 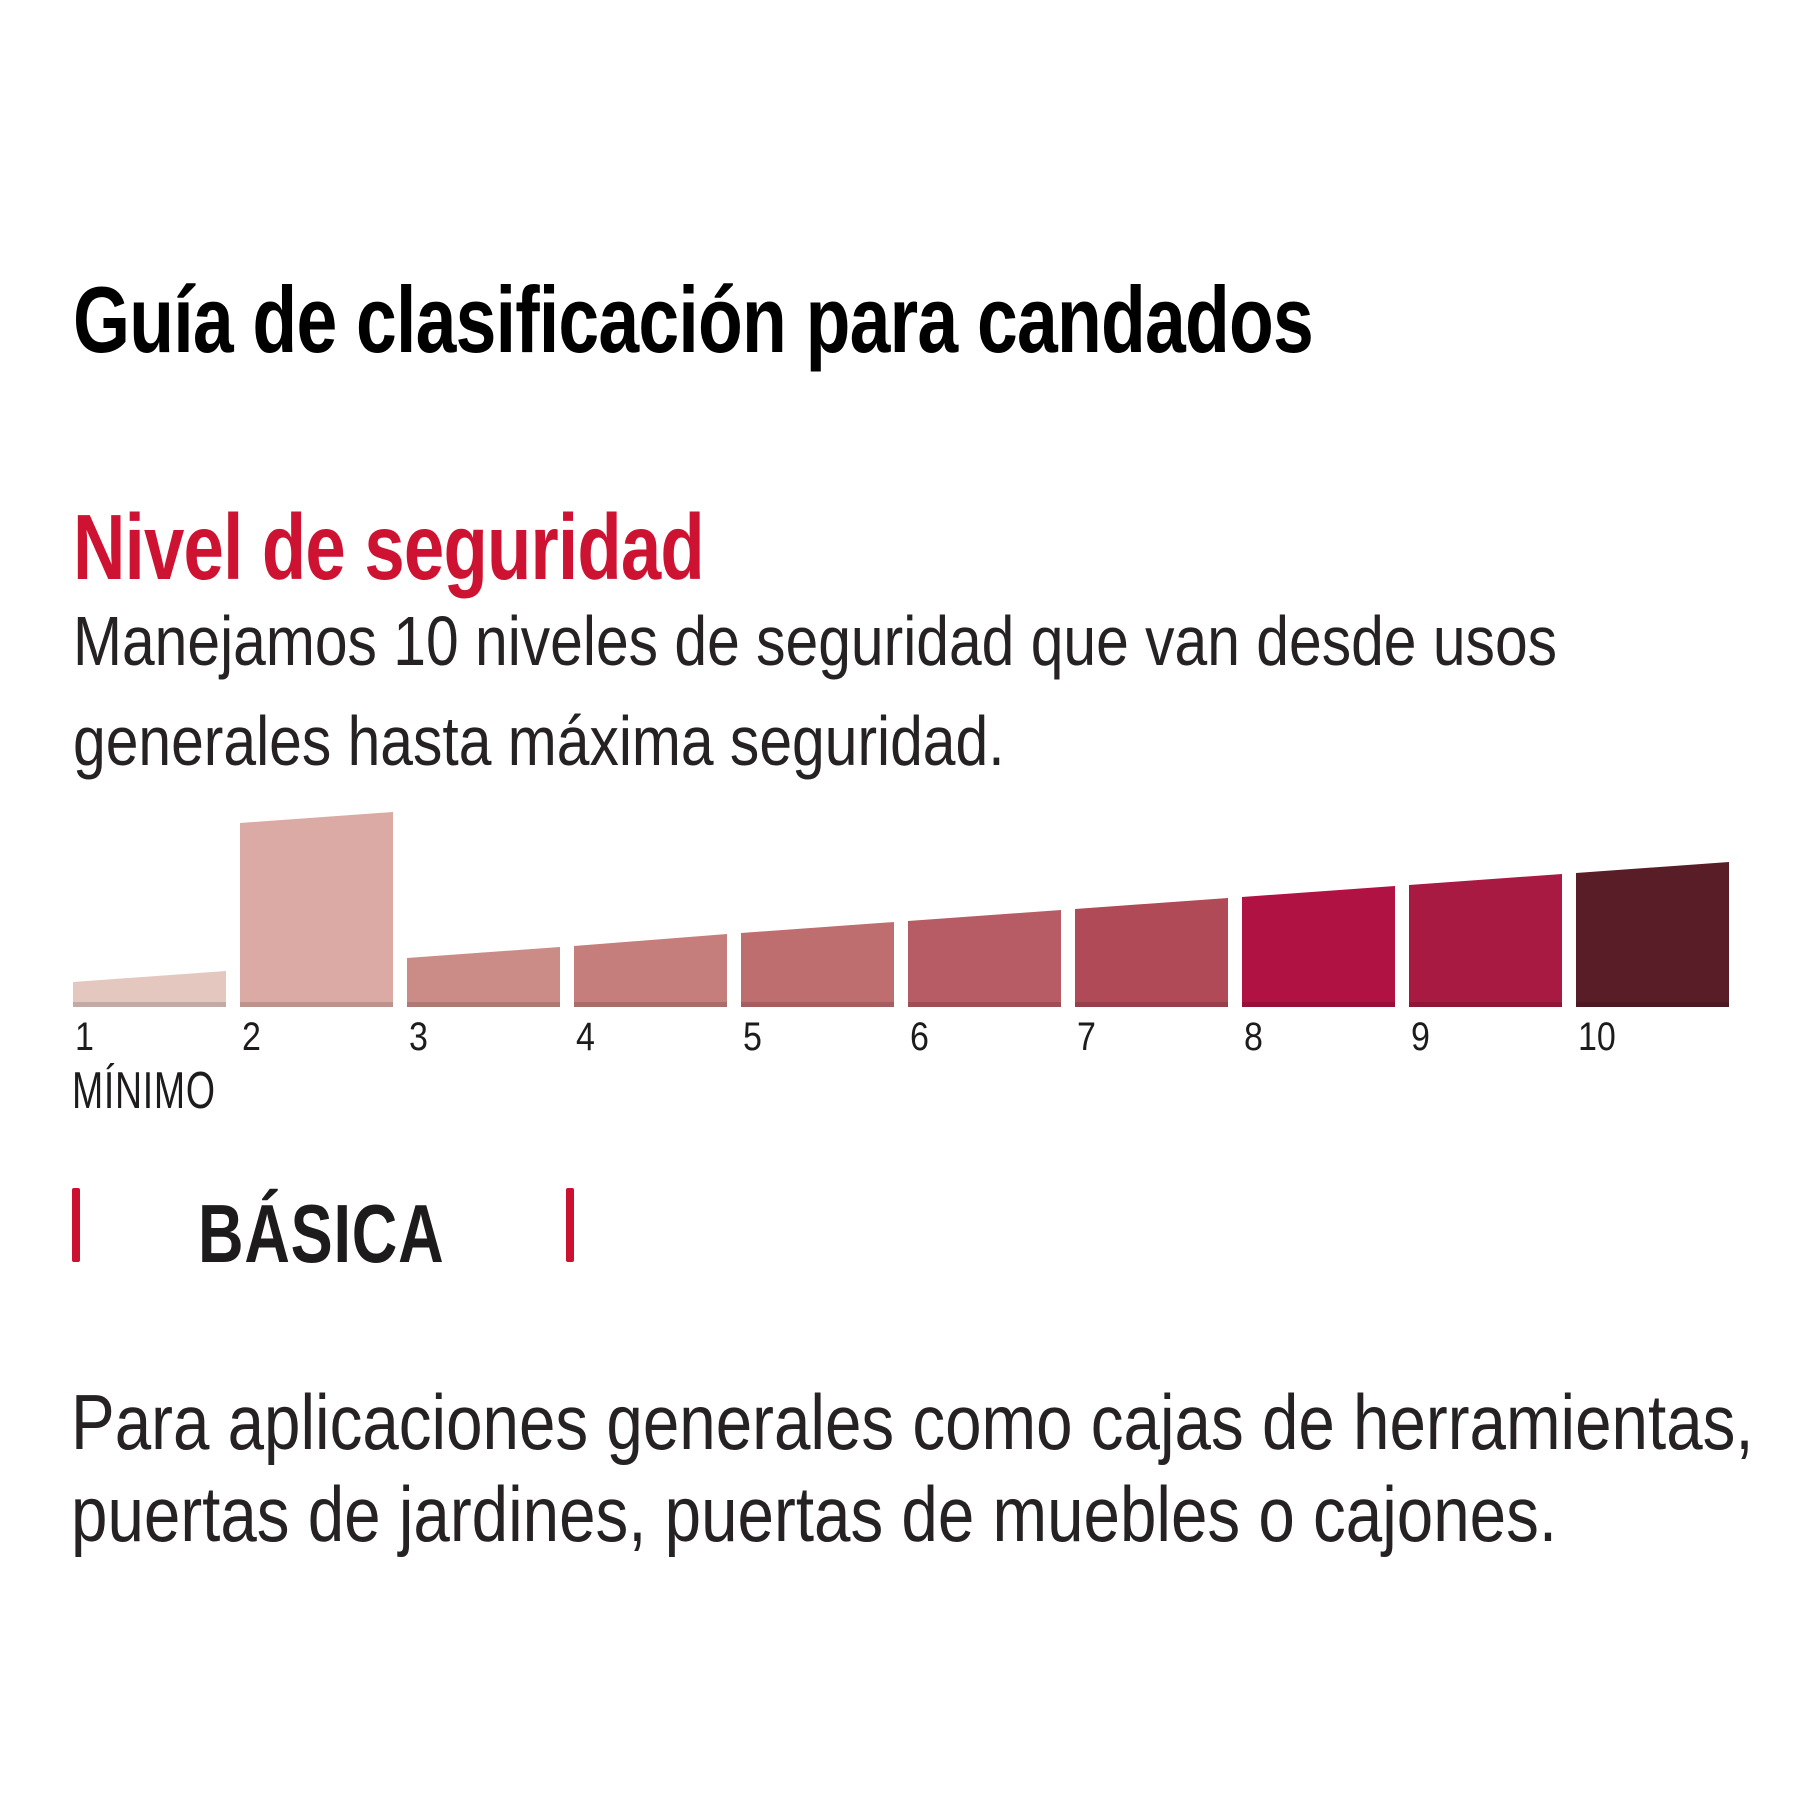 What do you see at coordinates (752, 1037) in the screenshot?
I see `bar-axis-label-5: 5` at bounding box center [752, 1037].